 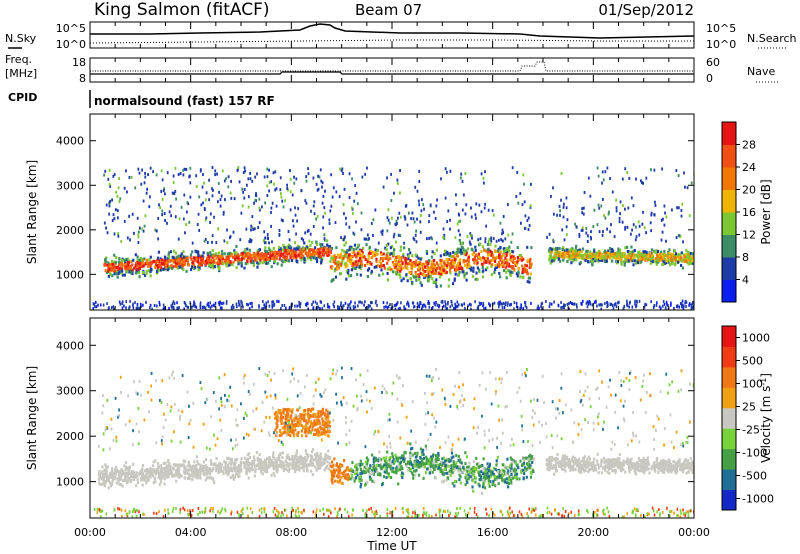 What do you see at coordinates (22, 97) in the screenshot?
I see `cpid-label: CPID` at bounding box center [22, 97].